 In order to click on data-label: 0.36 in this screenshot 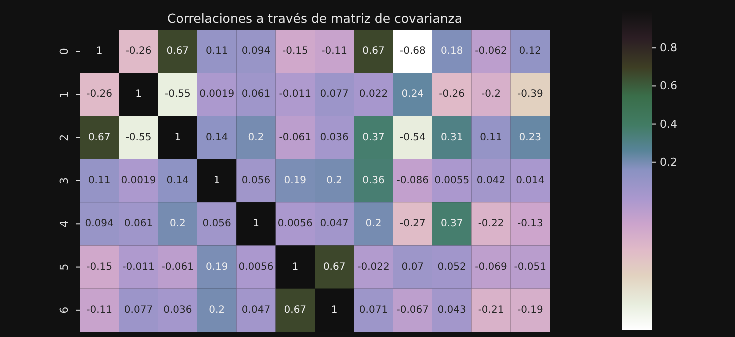, I will do `click(373, 181)`.